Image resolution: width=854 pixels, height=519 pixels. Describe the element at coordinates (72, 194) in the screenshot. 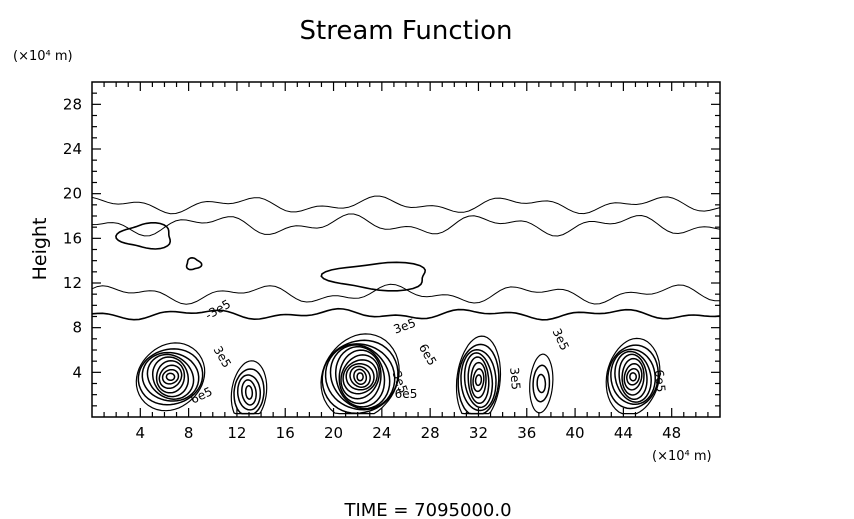

I see `y-tick-label: 20` at that location.